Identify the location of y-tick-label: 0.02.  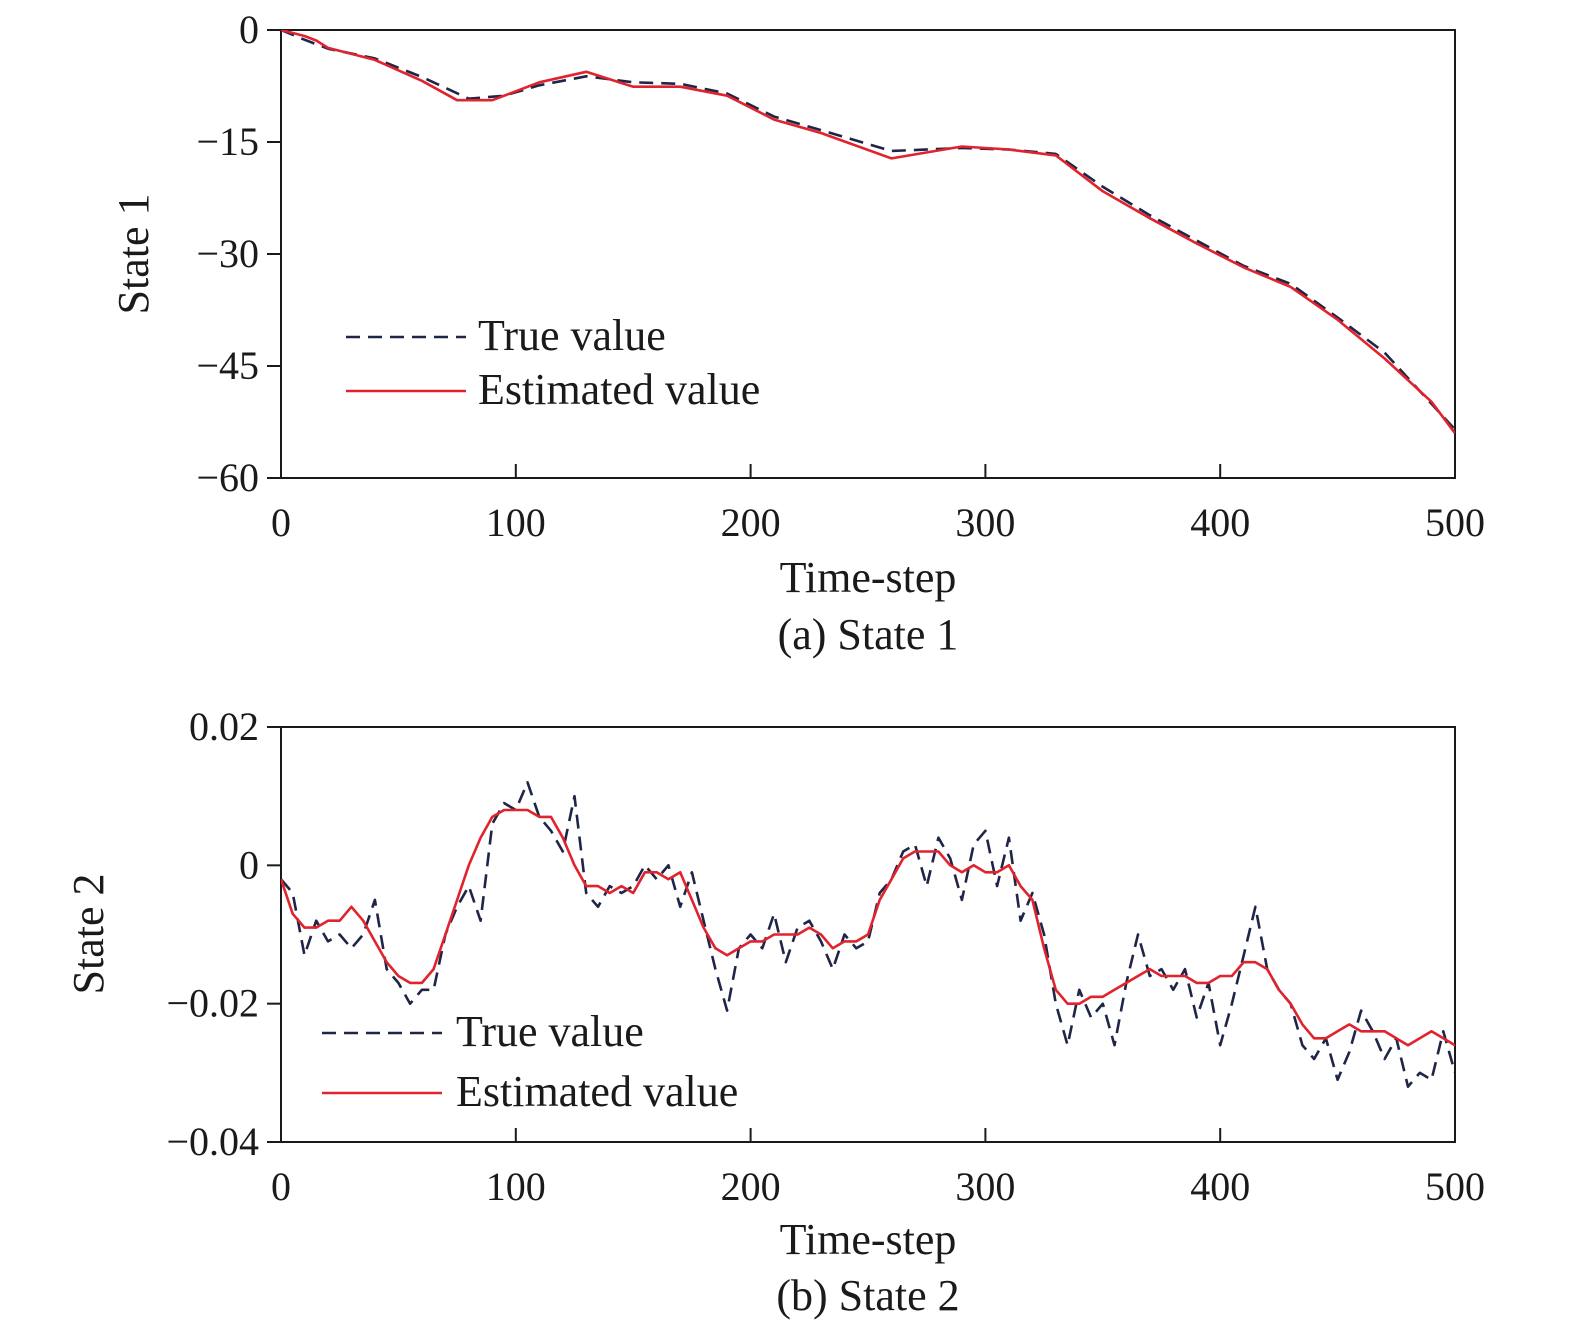
(224, 726).